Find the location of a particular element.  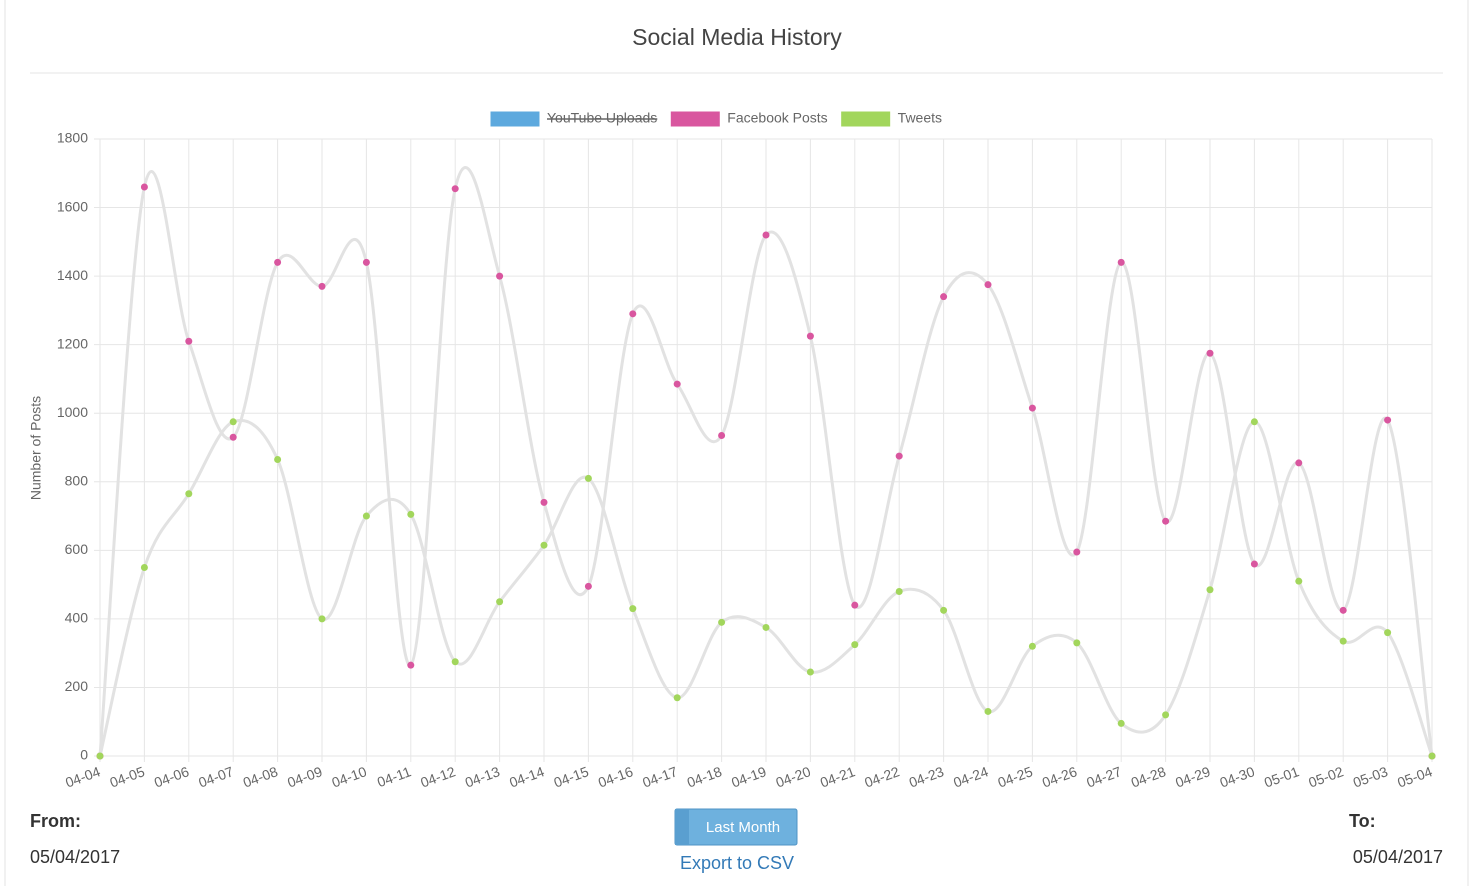

legend-label: Facebook Posts is located at coordinates (777, 118).